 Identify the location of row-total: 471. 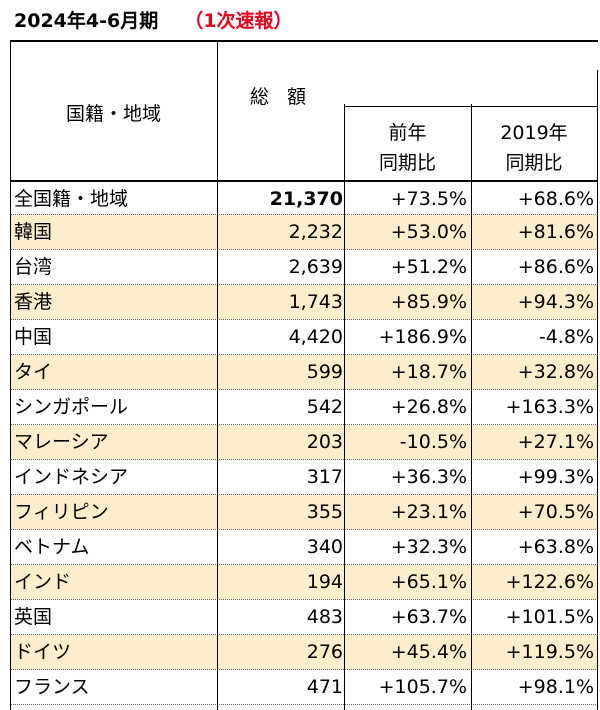
(324, 687).